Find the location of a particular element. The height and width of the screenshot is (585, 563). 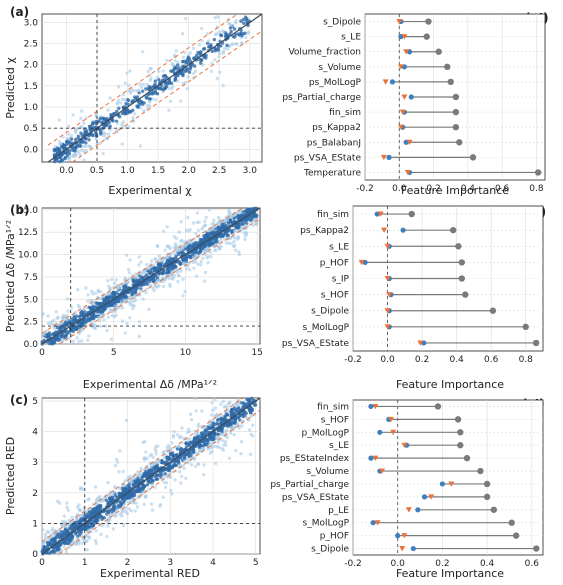

feature-label: s_LE is located at coordinates (351, 38).